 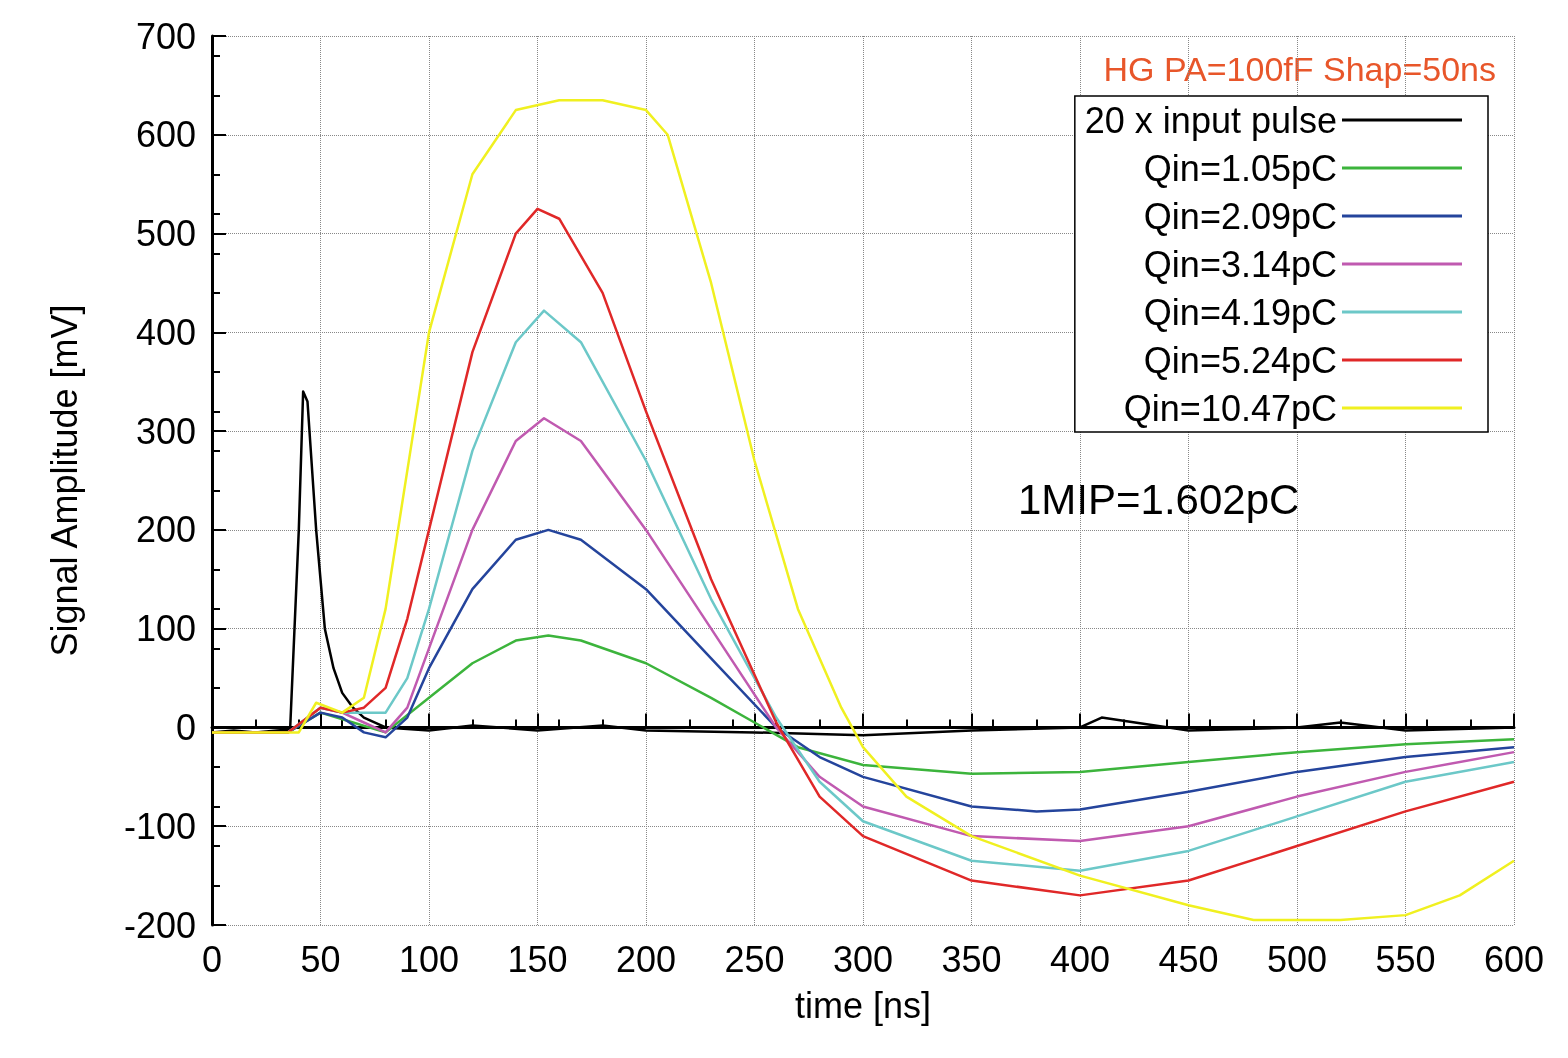 I want to click on x-tick-label: 200, so click(x=646, y=959).